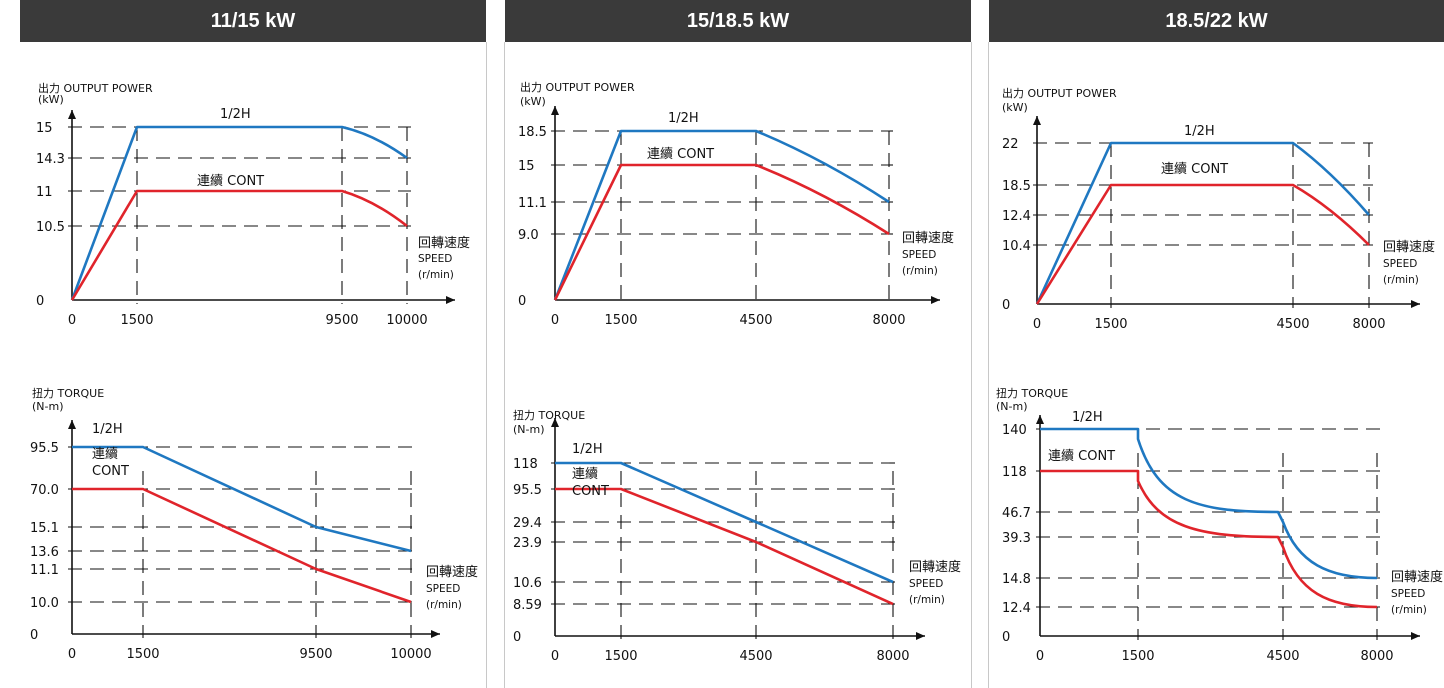 The width and height of the screenshot is (1444, 688). What do you see at coordinates (50, 159) in the screenshot?
I see `y-tick-label: 14.3` at bounding box center [50, 159].